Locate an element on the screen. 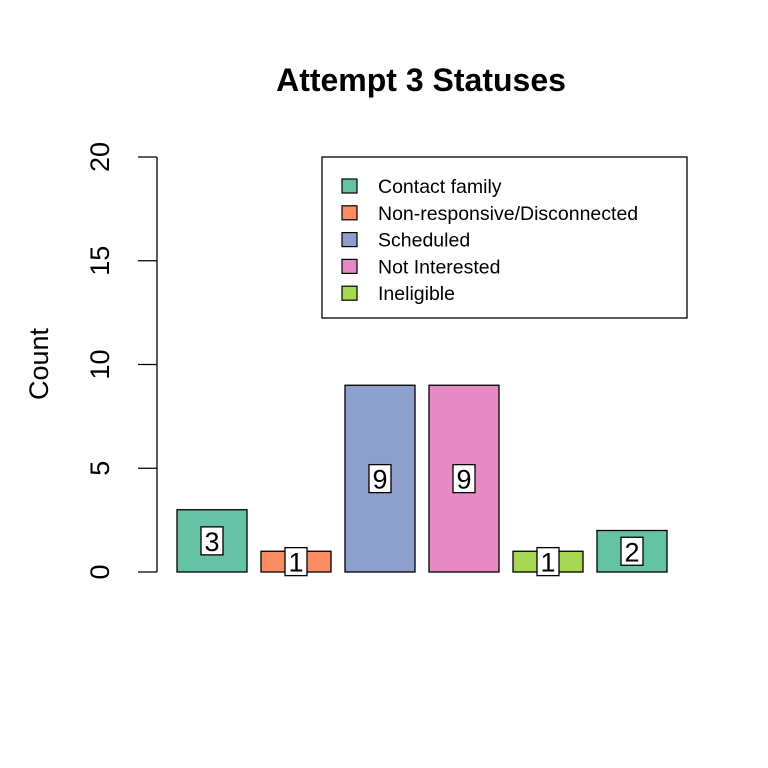 This screenshot has width=768, height=768. legend-box is located at coordinates (504, 237).